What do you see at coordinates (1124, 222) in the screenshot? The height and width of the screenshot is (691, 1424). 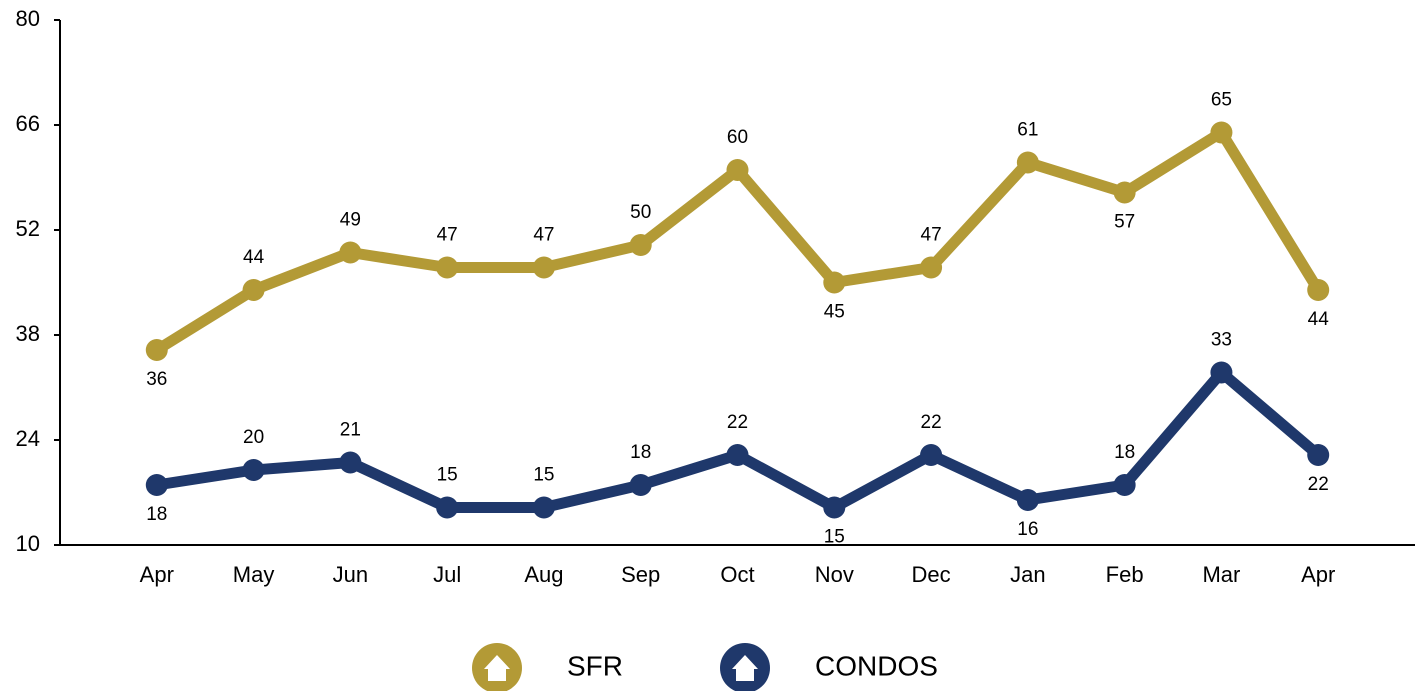 I see `data-label: 57` at bounding box center [1124, 222].